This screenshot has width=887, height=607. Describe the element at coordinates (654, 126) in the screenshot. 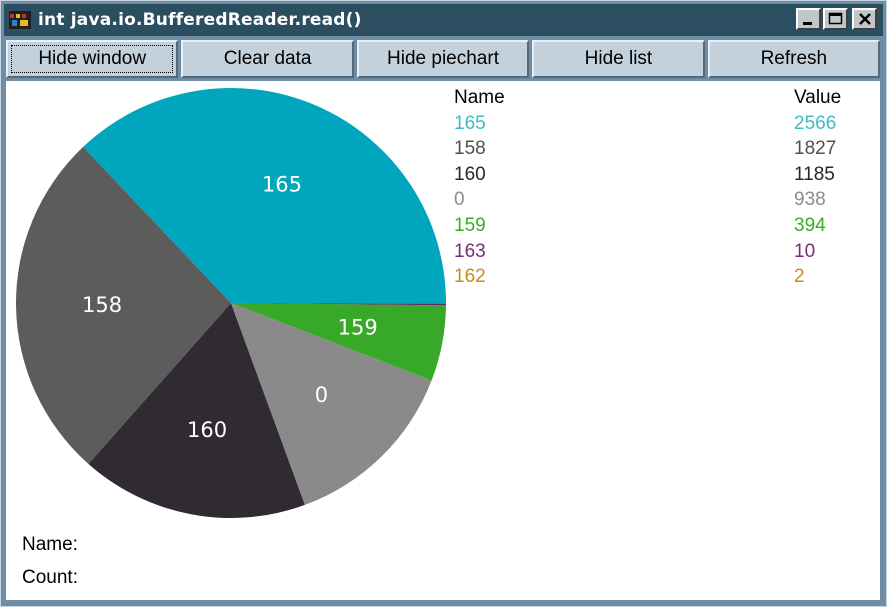

I see `list-item: 165 2566` at that location.